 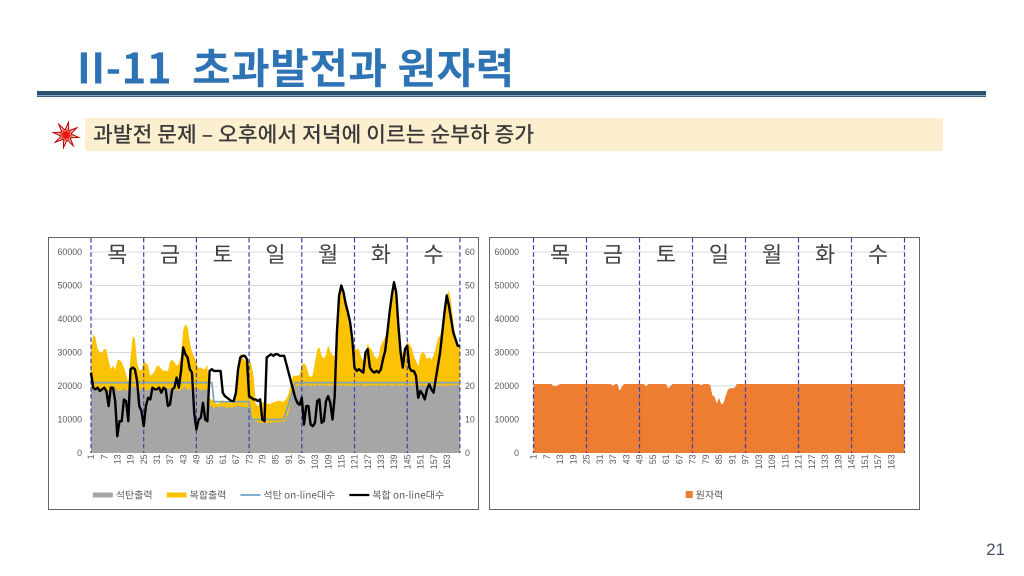 I want to click on svg-text: 60, so click(x=470, y=252).